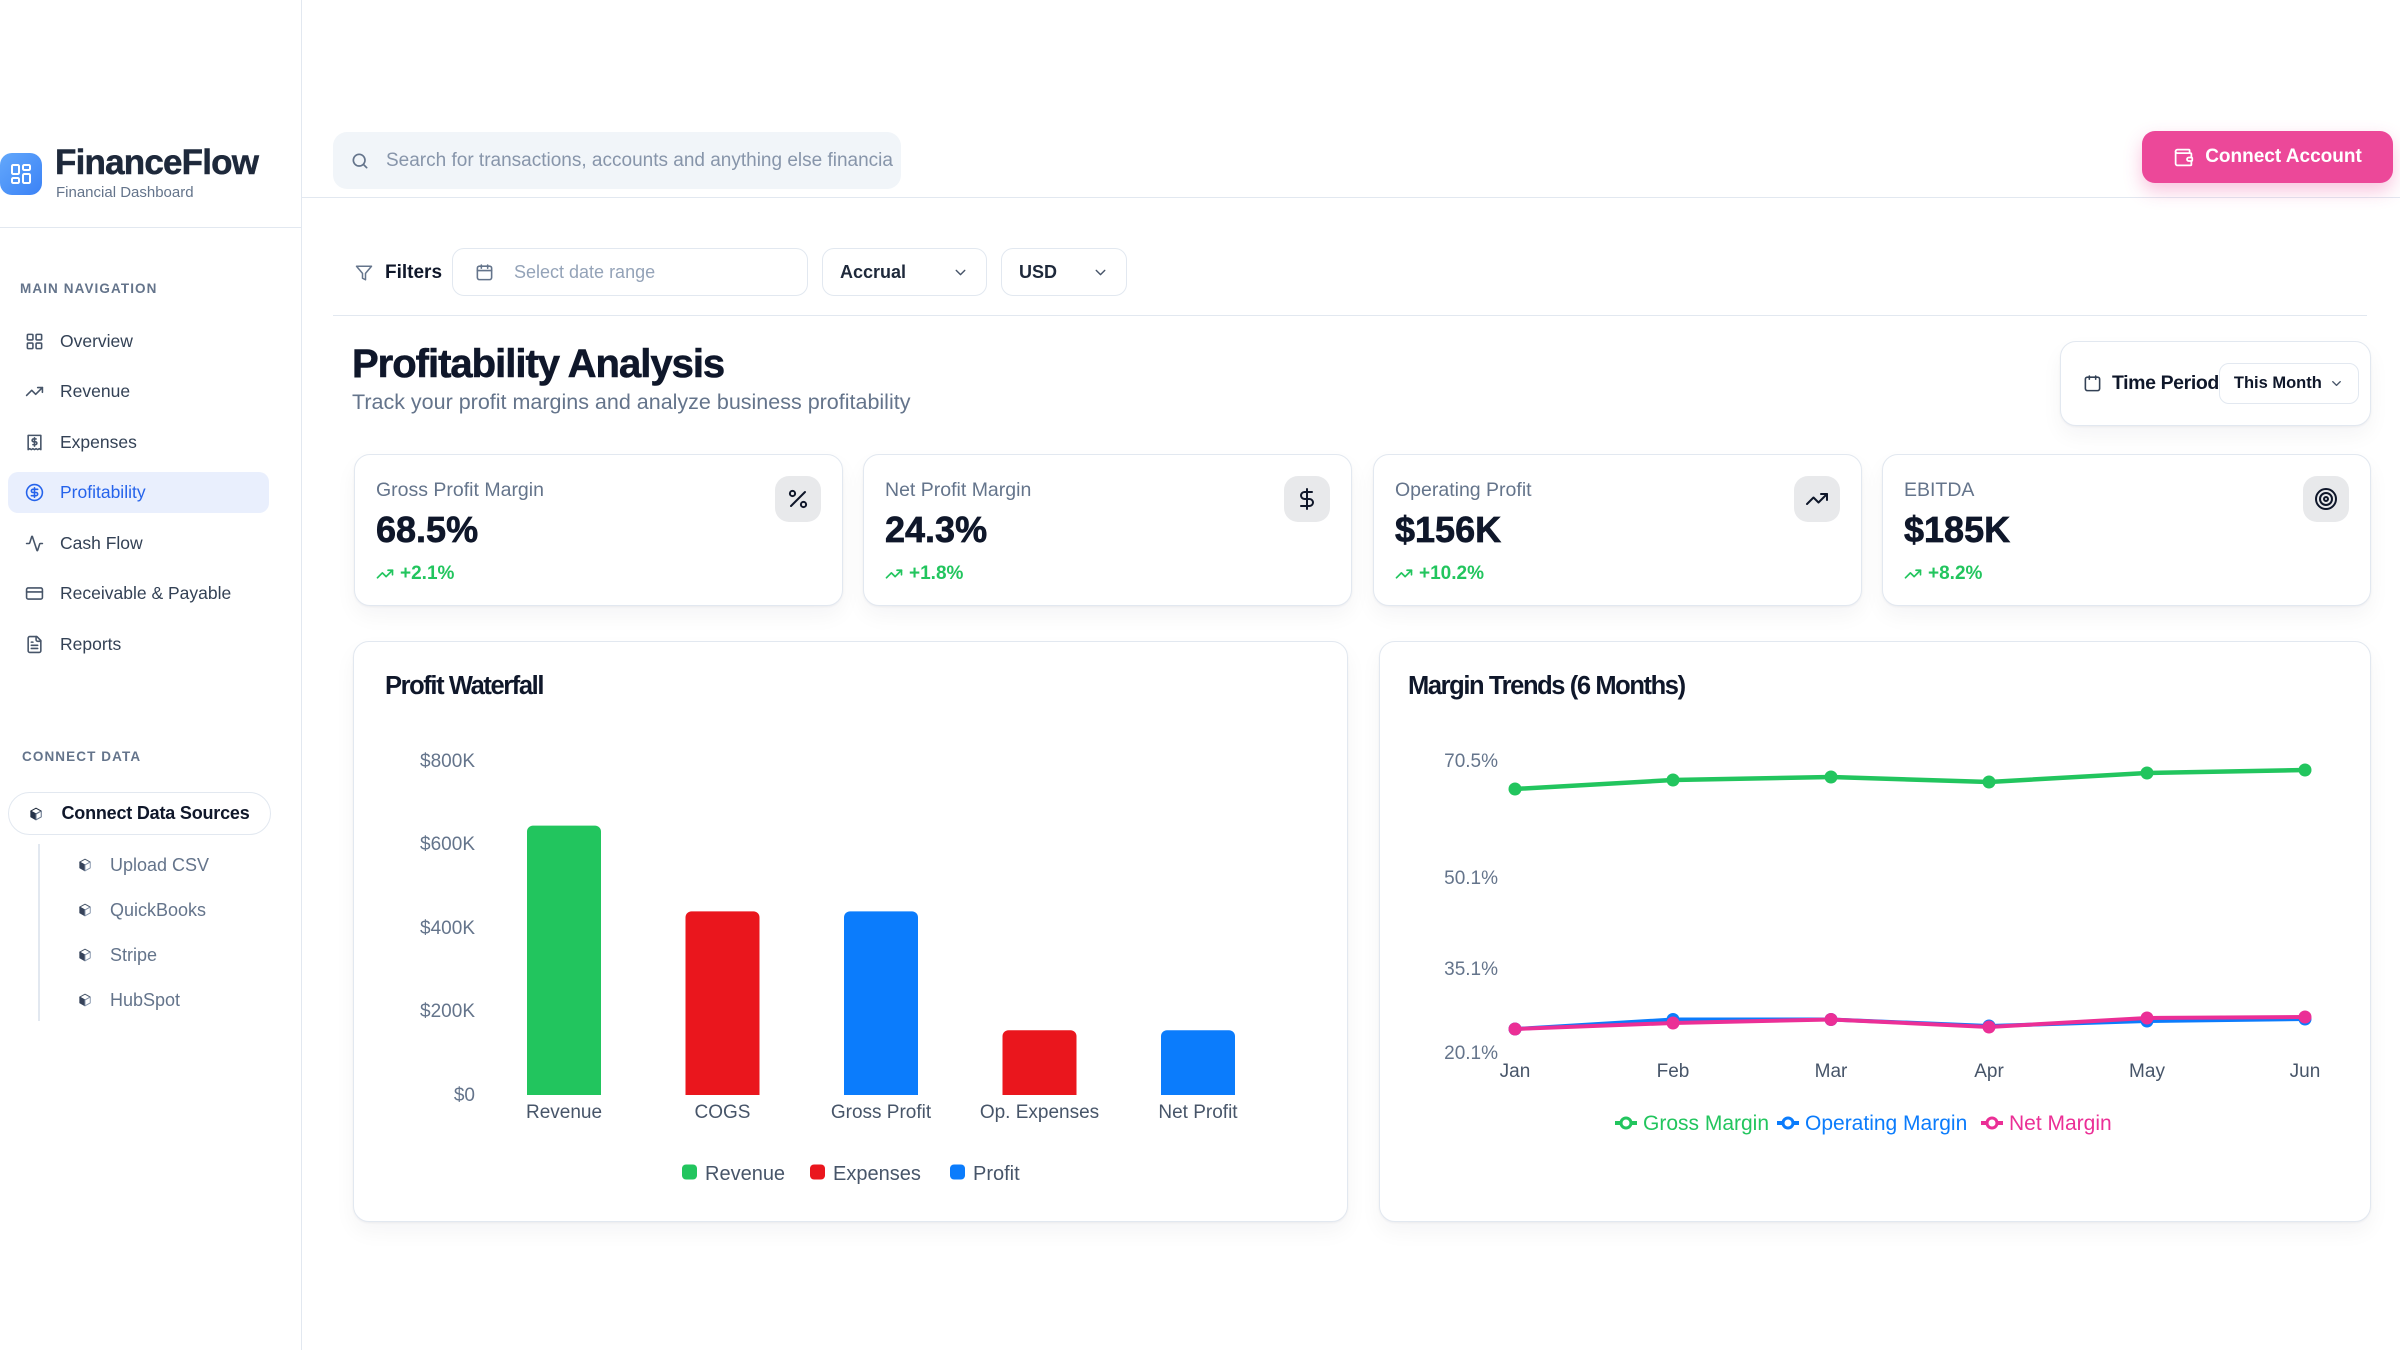 This screenshot has width=2400, height=1350. Describe the element at coordinates (1706, 1123) in the screenshot. I see `svg-text: Gross Margin` at that location.